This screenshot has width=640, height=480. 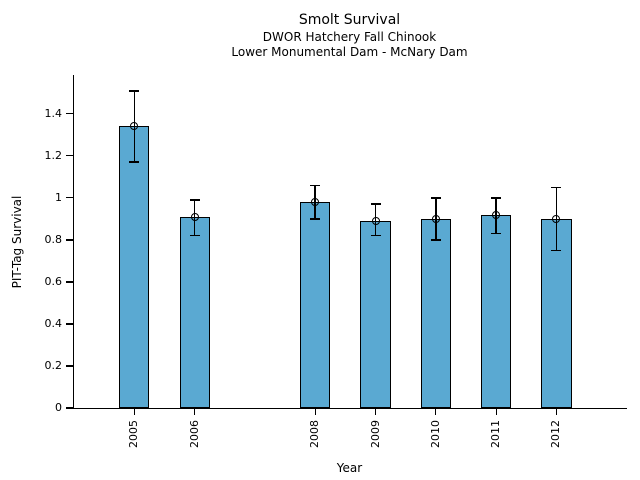 What do you see at coordinates (496, 214) in the screenshot?
I see `point-marker-2011` at bounding box center [496, 214].